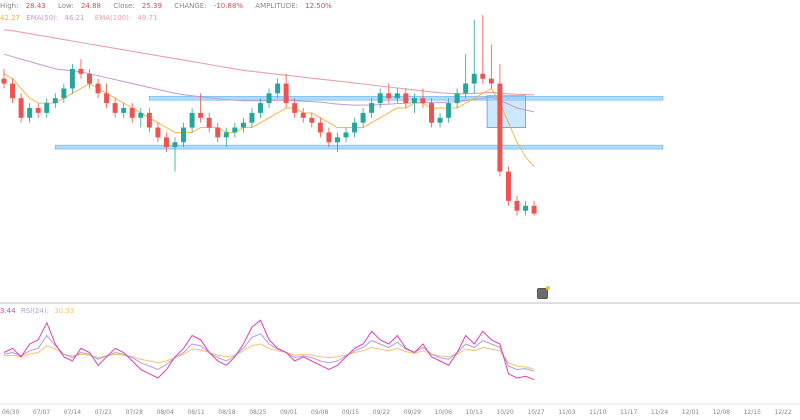  I want to click on close-label: Close:, so click(124, 6).